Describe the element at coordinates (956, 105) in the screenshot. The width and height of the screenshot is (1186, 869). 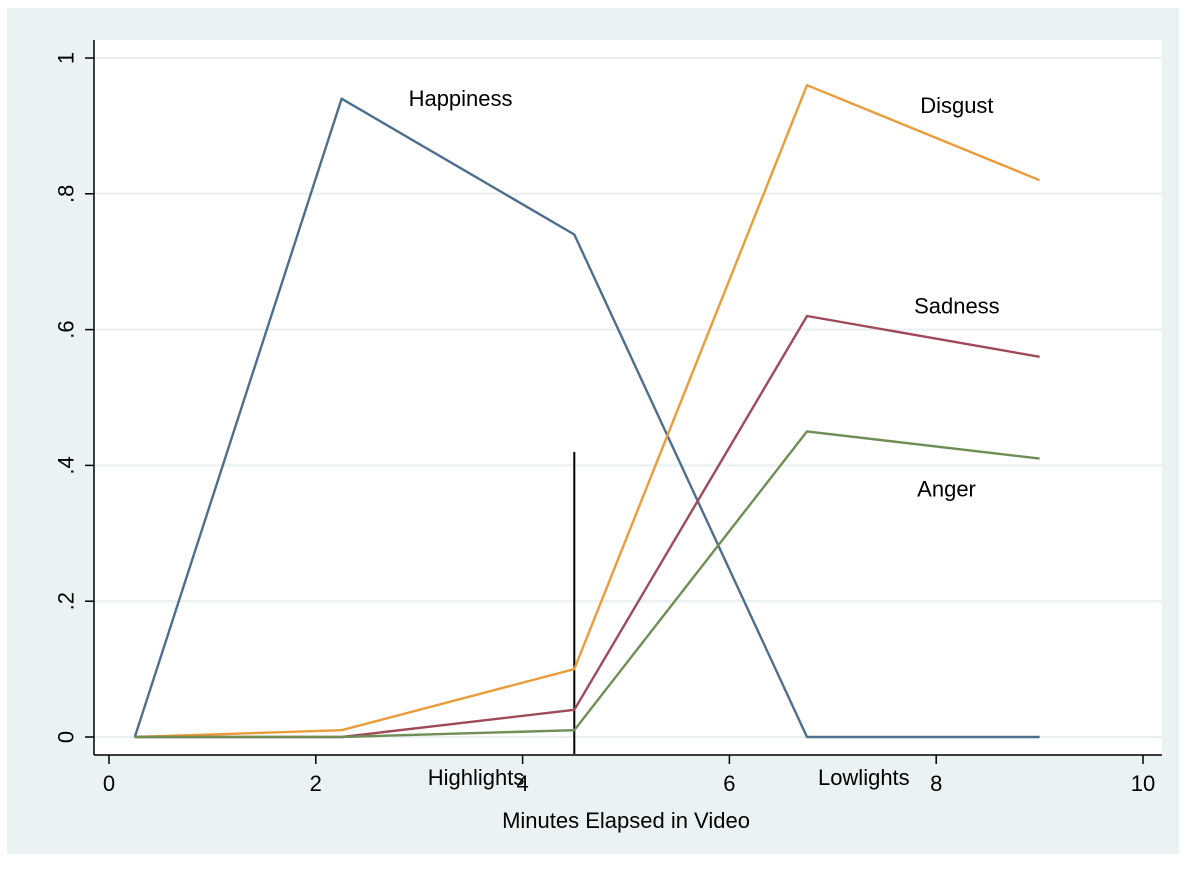
I see `series-label-disgust: Disgust` at that location.